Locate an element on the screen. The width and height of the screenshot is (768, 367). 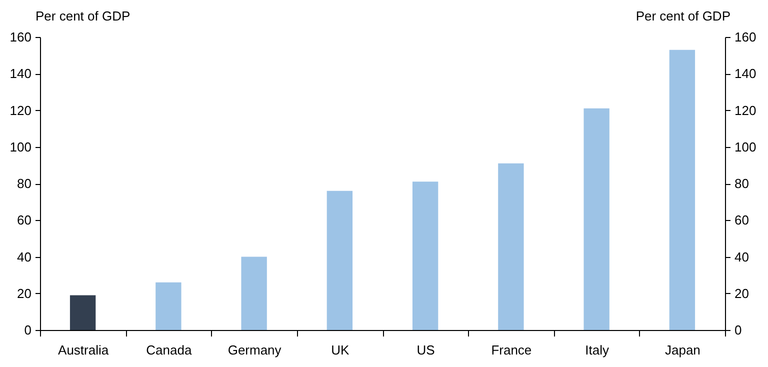
y2-tick-label: 120 is located at coordinates (745, 110).